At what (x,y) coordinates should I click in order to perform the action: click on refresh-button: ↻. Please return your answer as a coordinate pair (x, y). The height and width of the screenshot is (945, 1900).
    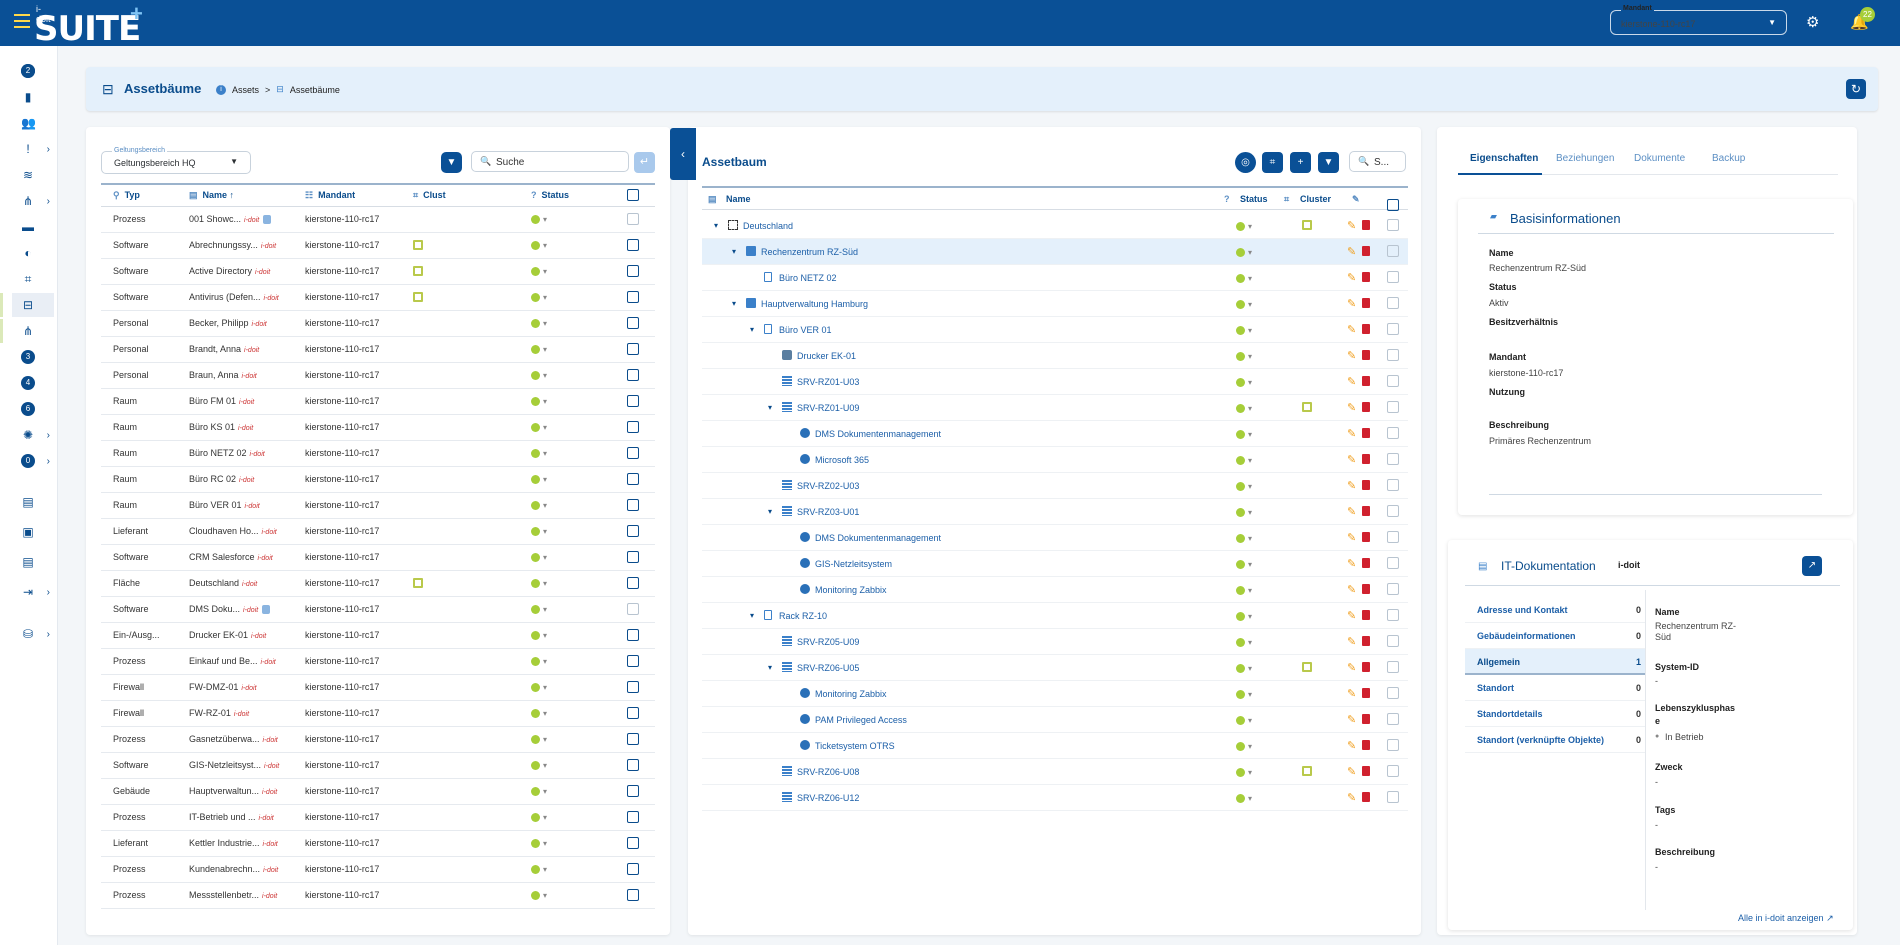
    Looking at the image, I should click on (1856, 89).